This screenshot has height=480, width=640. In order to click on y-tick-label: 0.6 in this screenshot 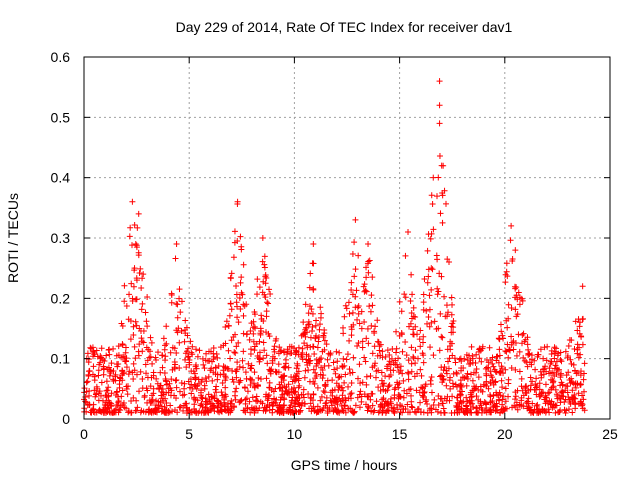, I will do `click(61, 57)`.